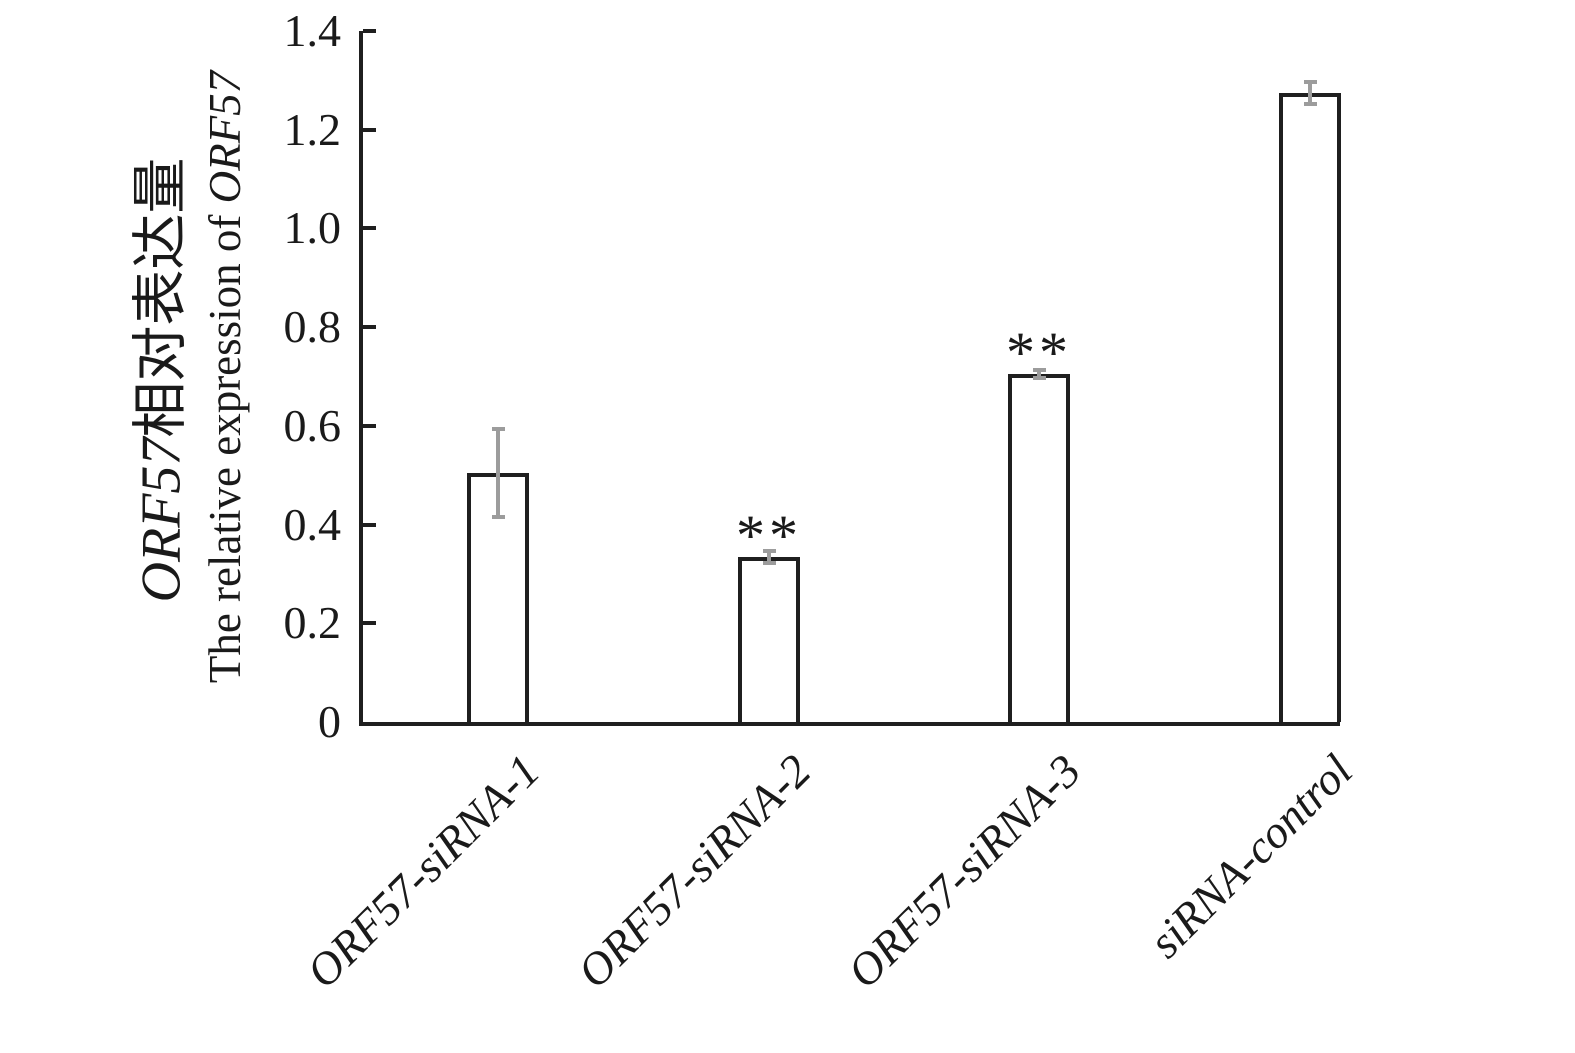 The image size is (1575, 1053). I want to click on y-axis-tick-label: 0.4, so click(312, 524).